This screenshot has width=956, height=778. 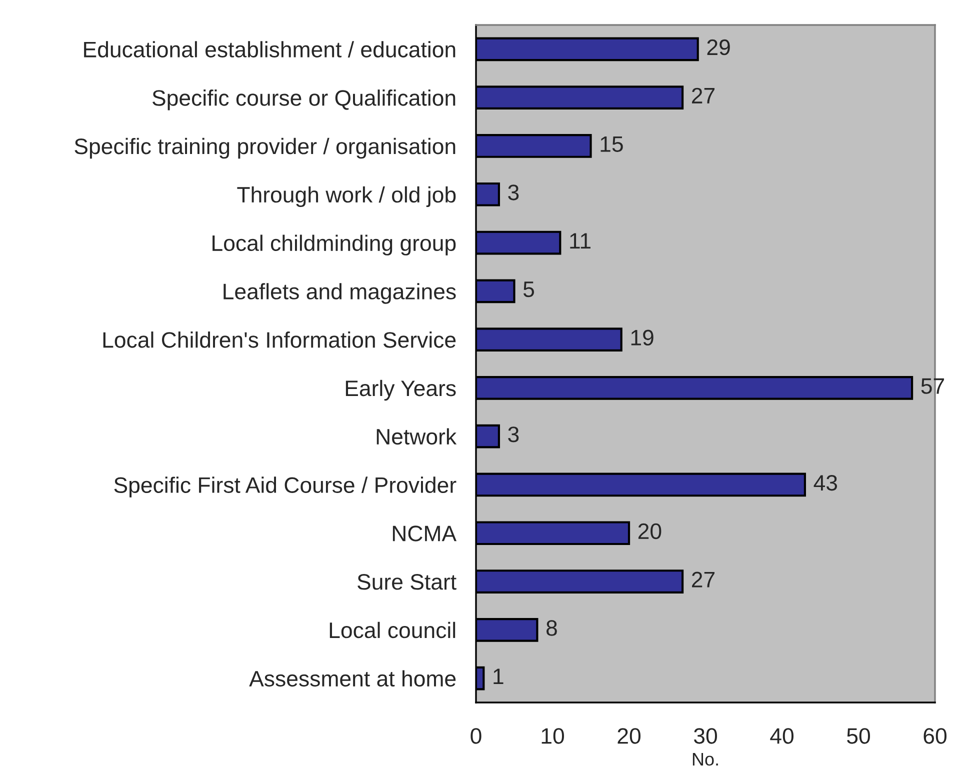 What do you see at coordinates (528, 290) in the screenshot?
I see `data-label: 5` at bounding box center [528, 290].